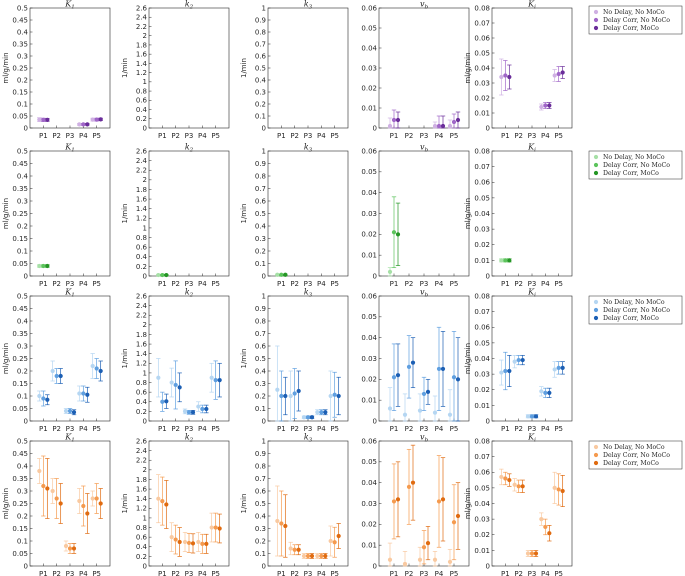  What do you see at coordinates (635, 455) in the screenshot?
I see `legend-box` at bounding box center [635, 455].